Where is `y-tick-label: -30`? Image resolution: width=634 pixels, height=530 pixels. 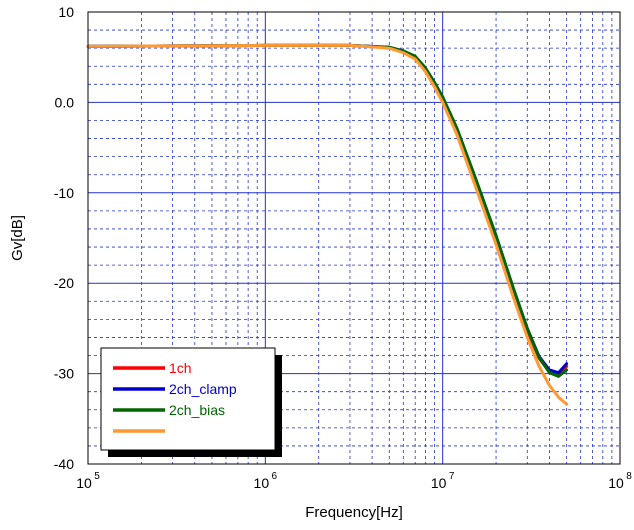
y-tick-label: -30 is located at coordinates (64, 374).